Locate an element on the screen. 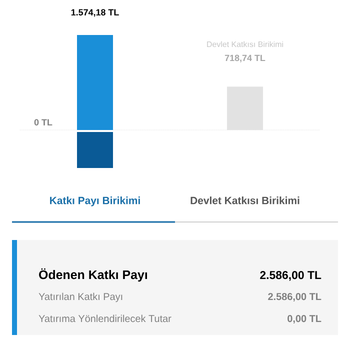 The width and height of the screenshot is (350, 350). text: 0,00 TL is located at coordinates (305, 319).